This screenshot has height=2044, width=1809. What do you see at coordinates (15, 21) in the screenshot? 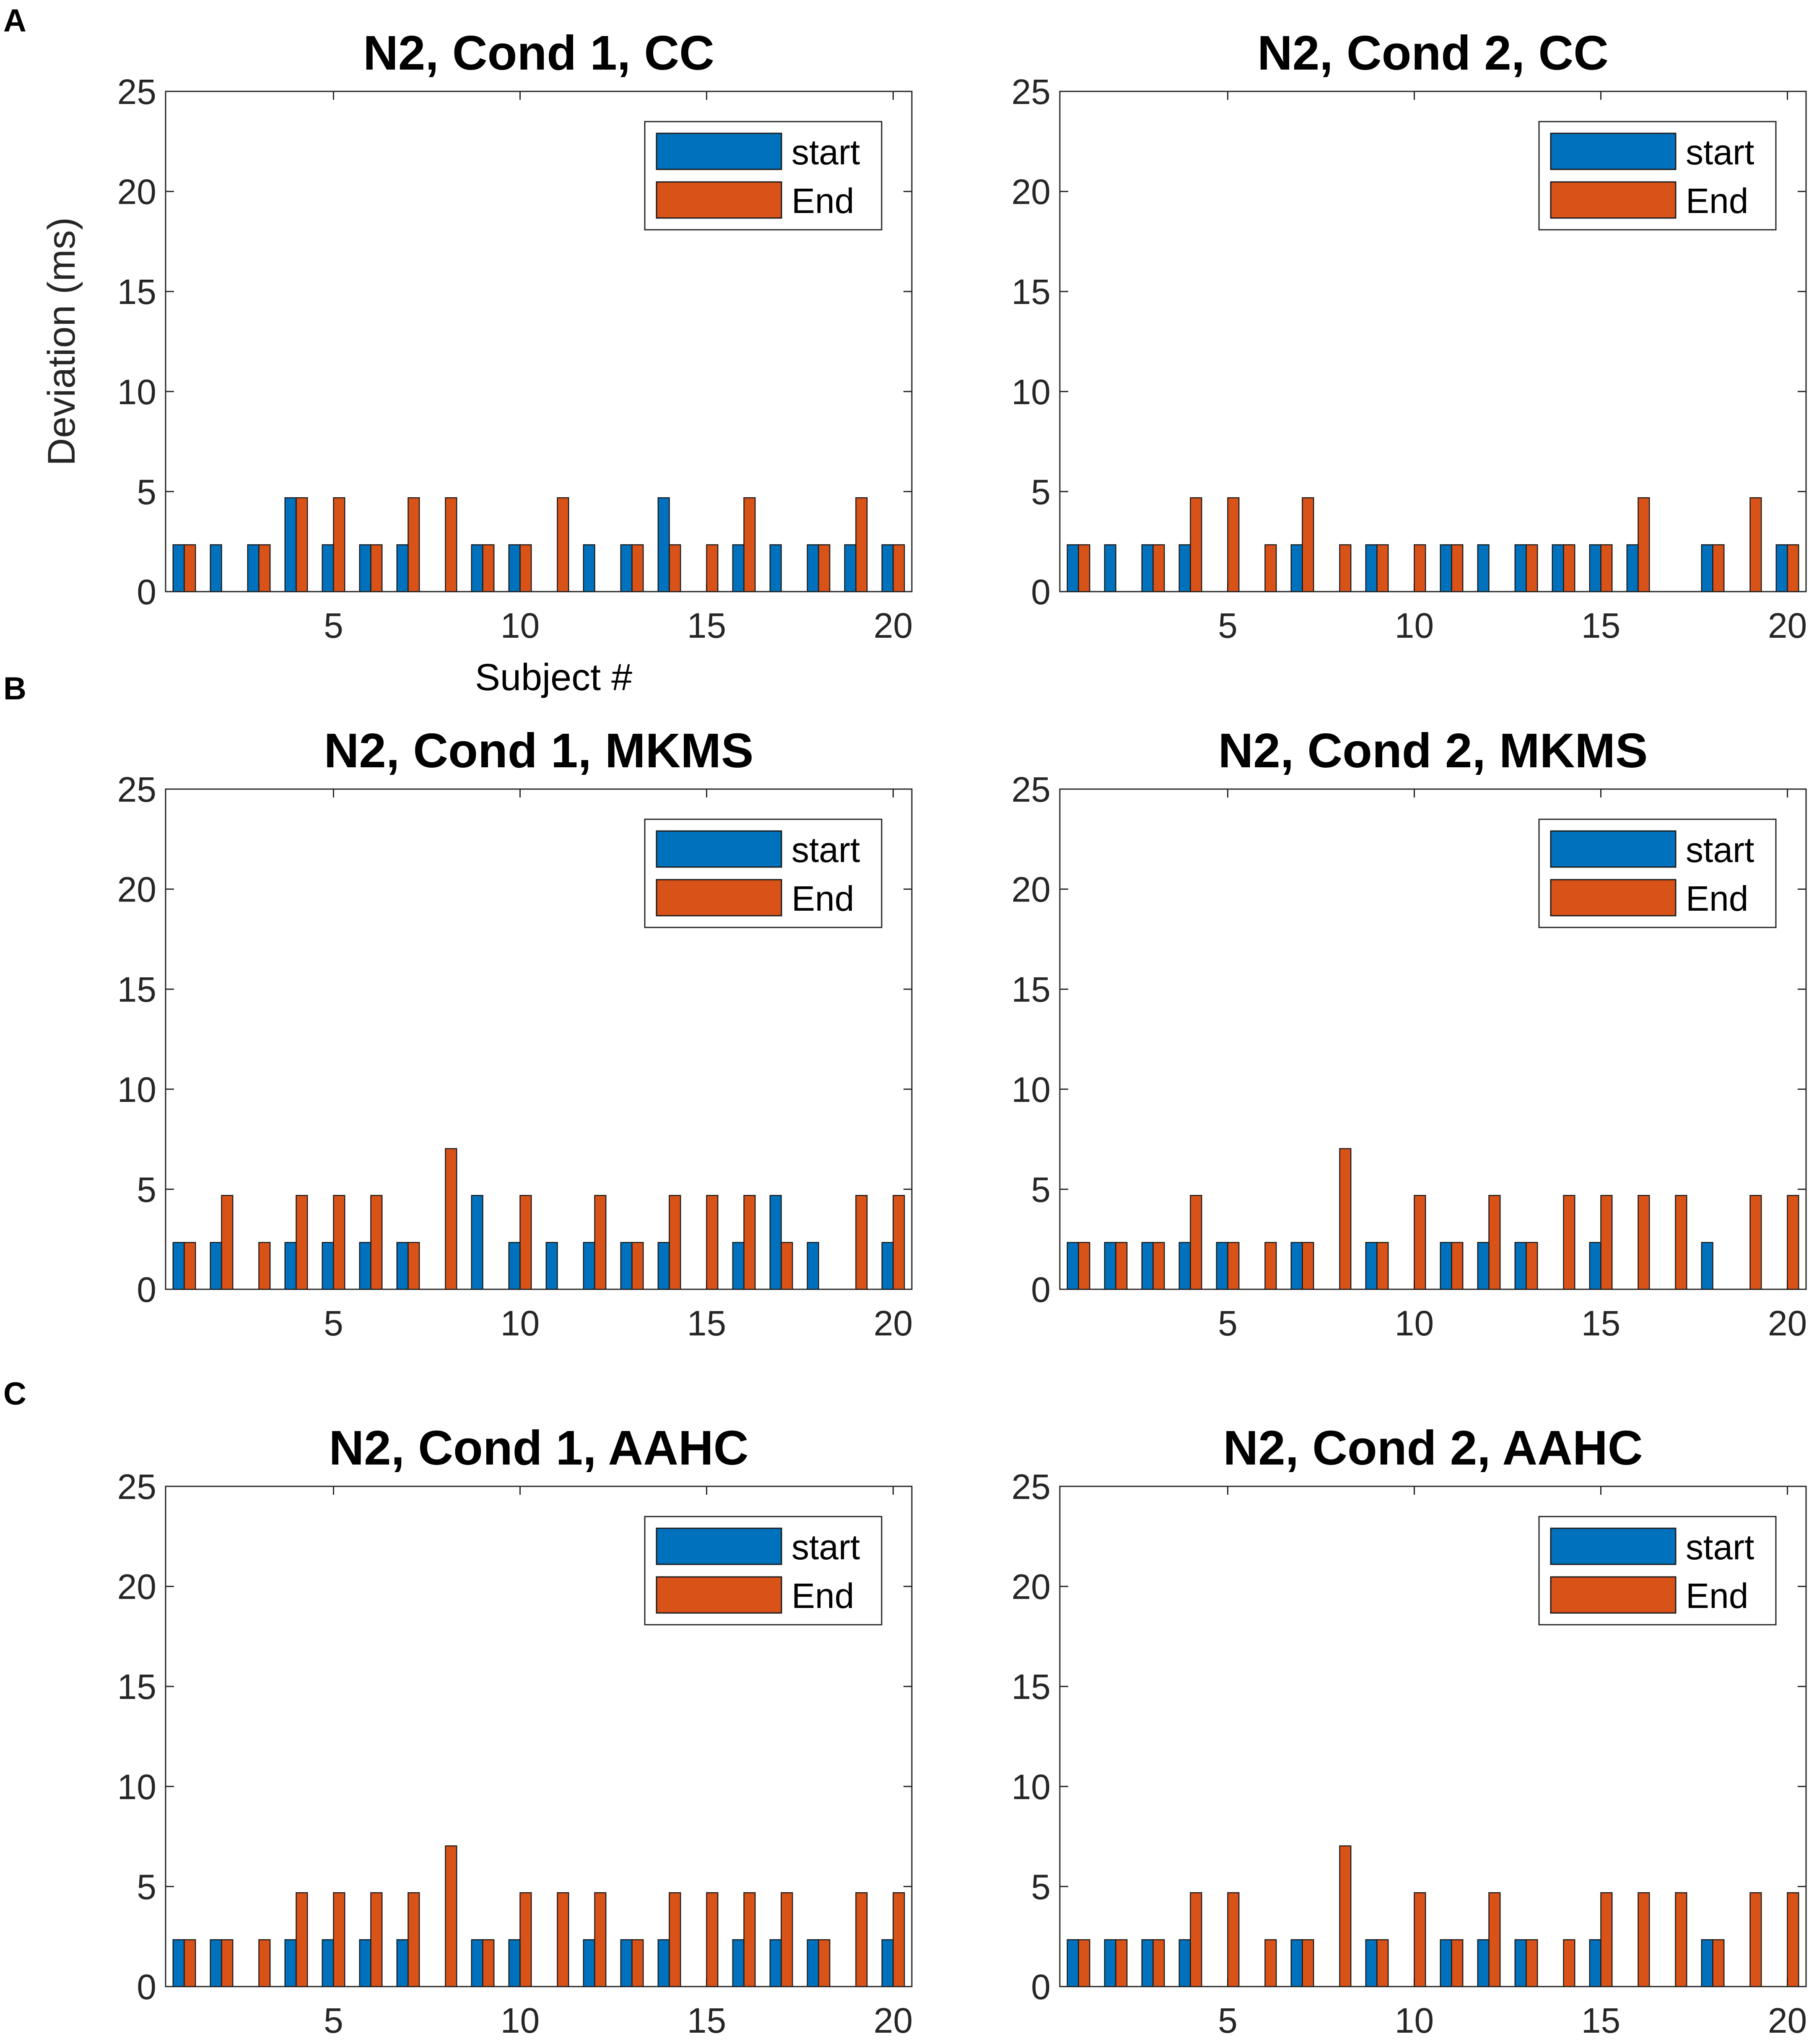
I see `panel-label: A` at bounding box center [15, 21].